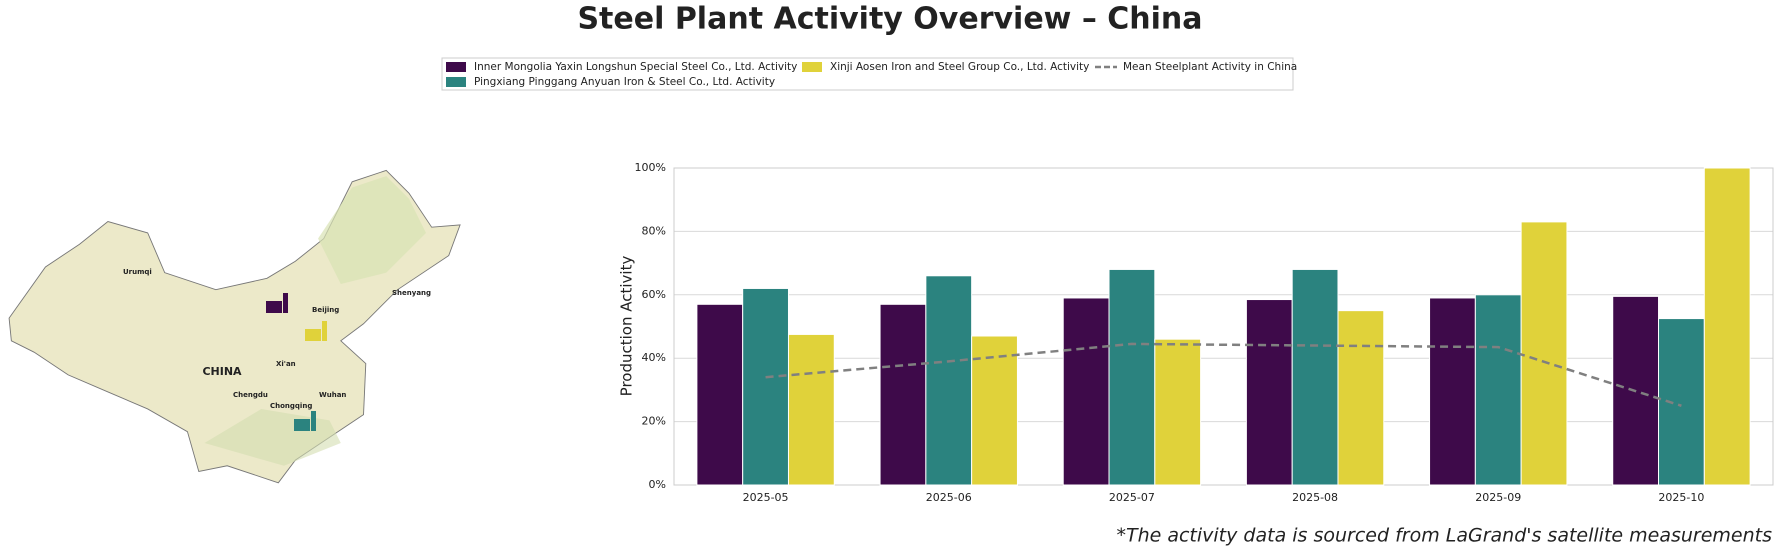 The width and height of the screenshot is (1781, 554). I want to click on mean-line, so click(1223, 374).